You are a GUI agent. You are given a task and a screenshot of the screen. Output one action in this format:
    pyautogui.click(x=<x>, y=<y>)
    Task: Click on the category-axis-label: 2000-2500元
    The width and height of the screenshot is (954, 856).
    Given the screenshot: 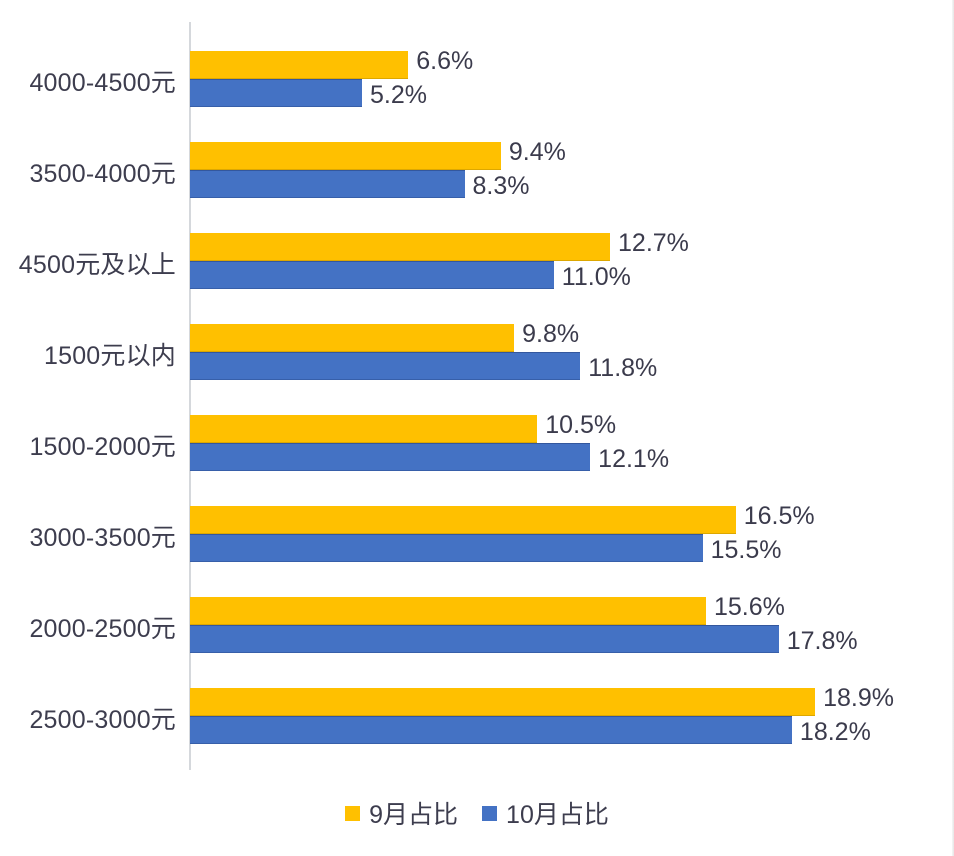 What is the action you would take?
    pyautogui.click(x=102, y=629)
    